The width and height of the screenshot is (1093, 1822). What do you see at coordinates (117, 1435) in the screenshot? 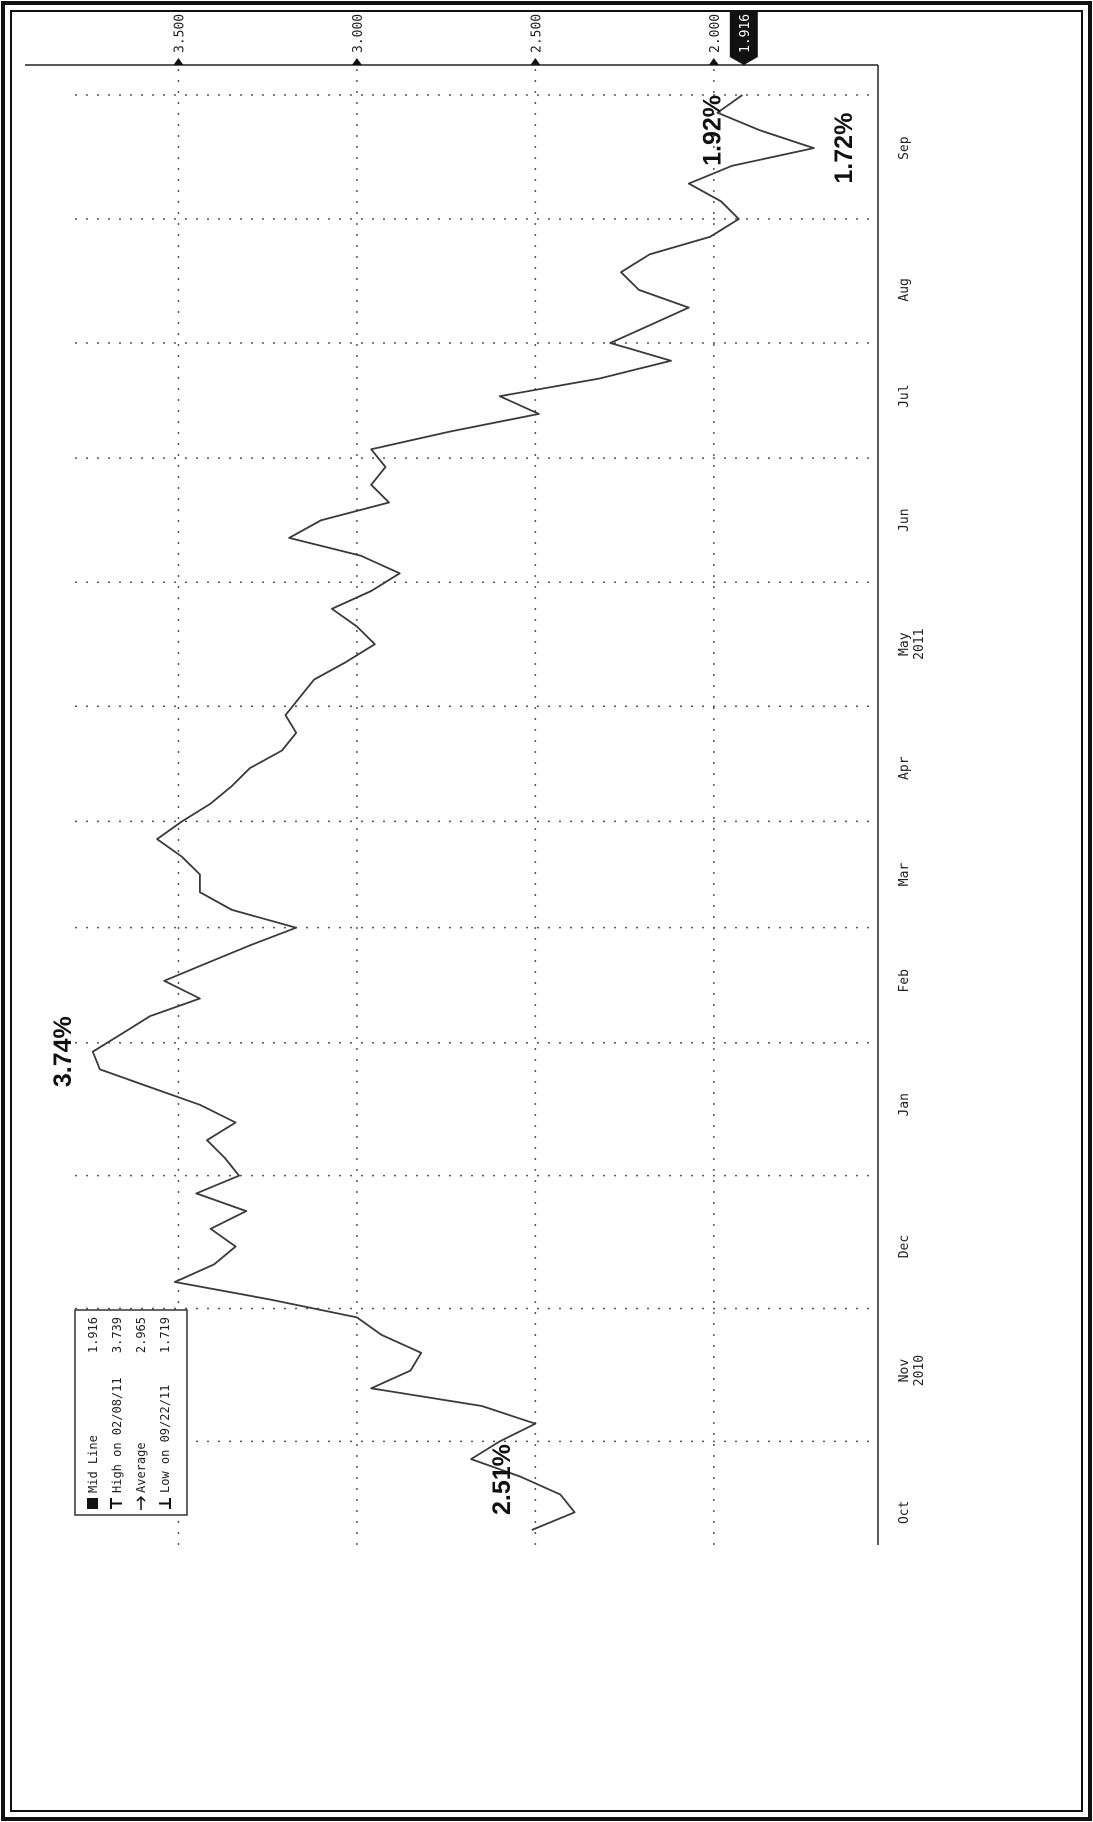
I see `legend-label: High on 02/08/11` at bounding box center [117, 1435].